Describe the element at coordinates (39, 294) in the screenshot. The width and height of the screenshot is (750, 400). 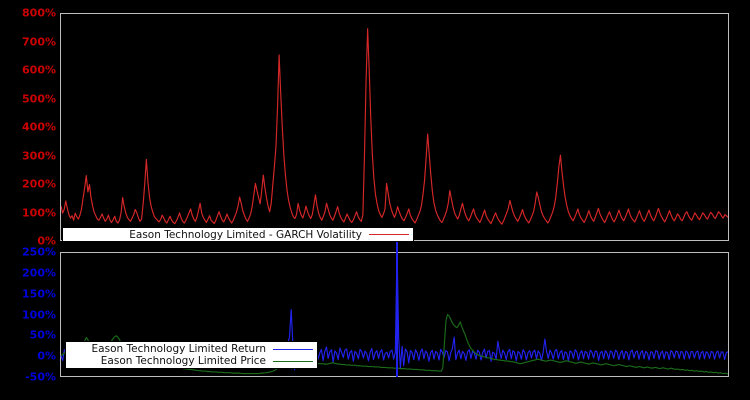
I see `return-and-price-ytick-4: 150%` at that location.